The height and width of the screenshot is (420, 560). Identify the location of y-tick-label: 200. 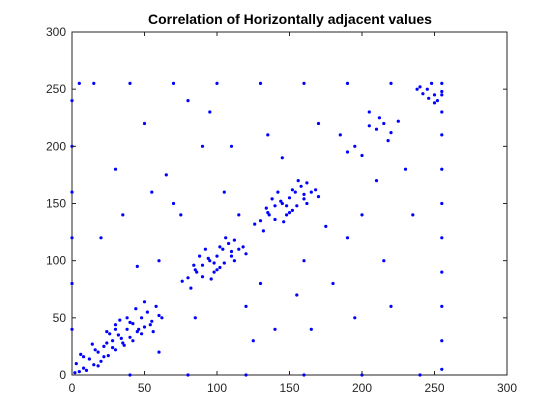
(56, 146).